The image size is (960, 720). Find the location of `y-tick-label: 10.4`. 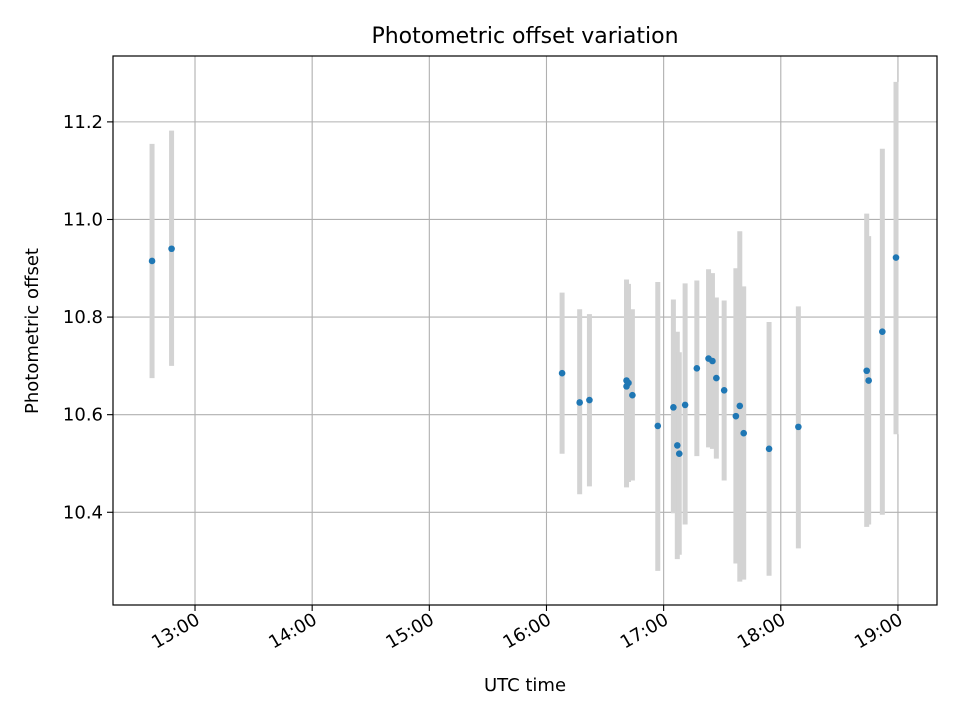

y-tick-label: 10.4 is located at coordinates (83, 512).